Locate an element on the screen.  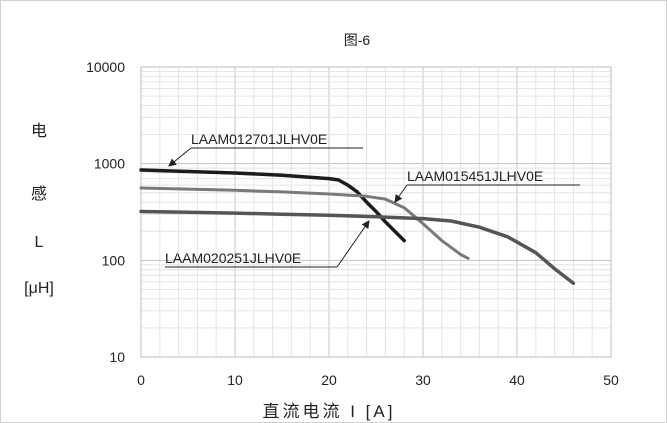
y-tick-label: 10000 is located at coordinates (105, 67).